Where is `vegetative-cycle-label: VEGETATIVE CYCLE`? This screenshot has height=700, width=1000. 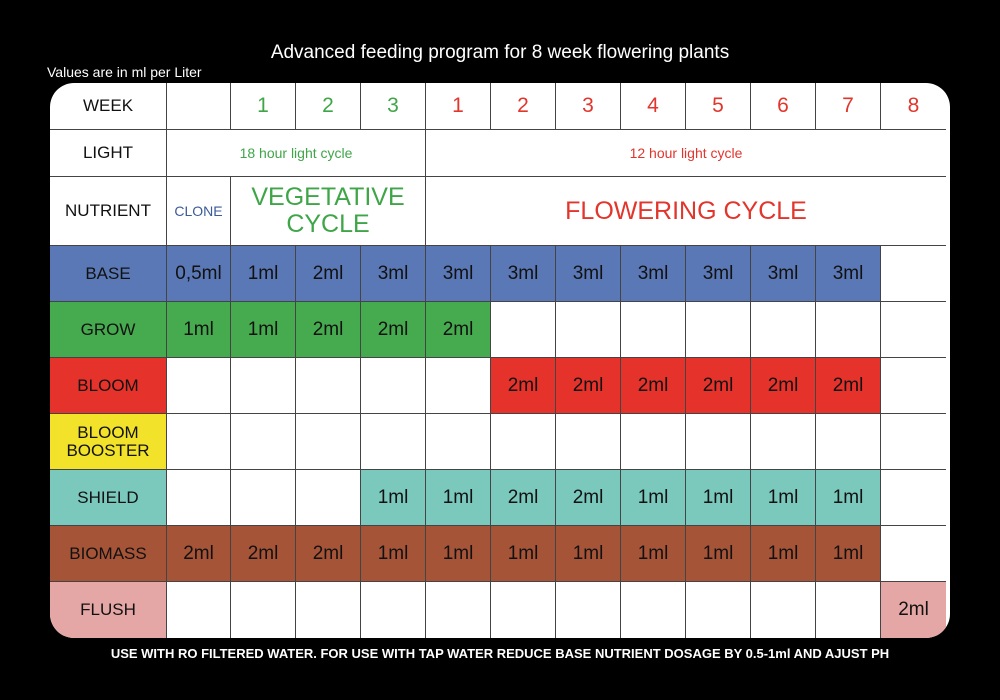 vegetative-cycle-label: VEGETATIVE CYCLE is located at coordinates (328, 211).